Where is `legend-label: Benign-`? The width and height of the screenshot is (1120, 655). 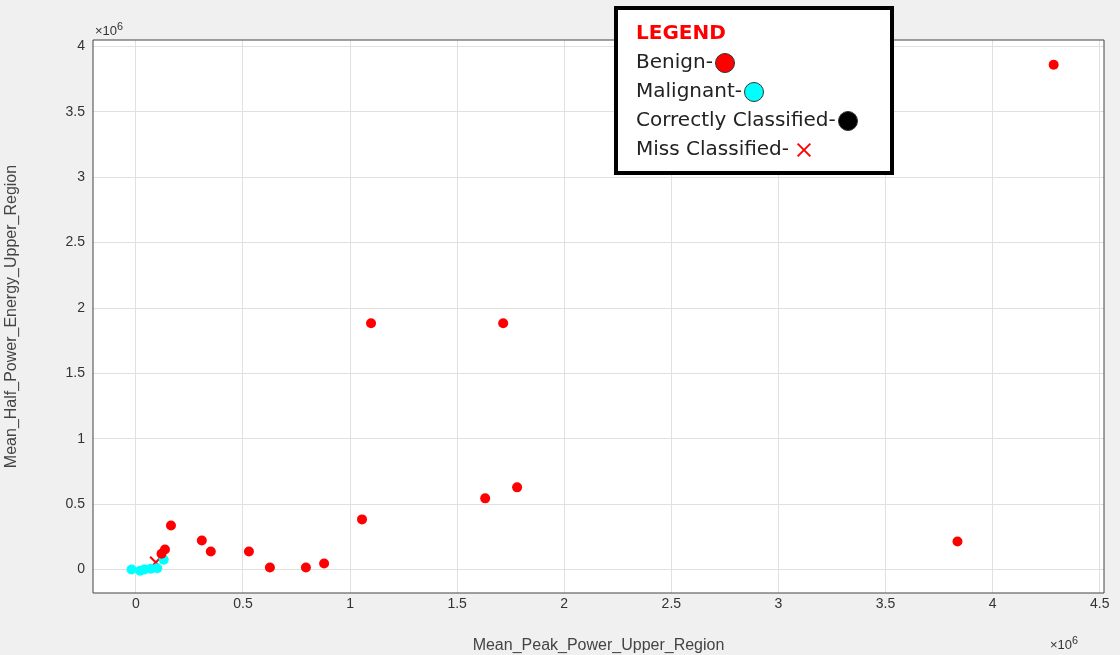 legend-label: Benign- is located at coordinates (675, 61).